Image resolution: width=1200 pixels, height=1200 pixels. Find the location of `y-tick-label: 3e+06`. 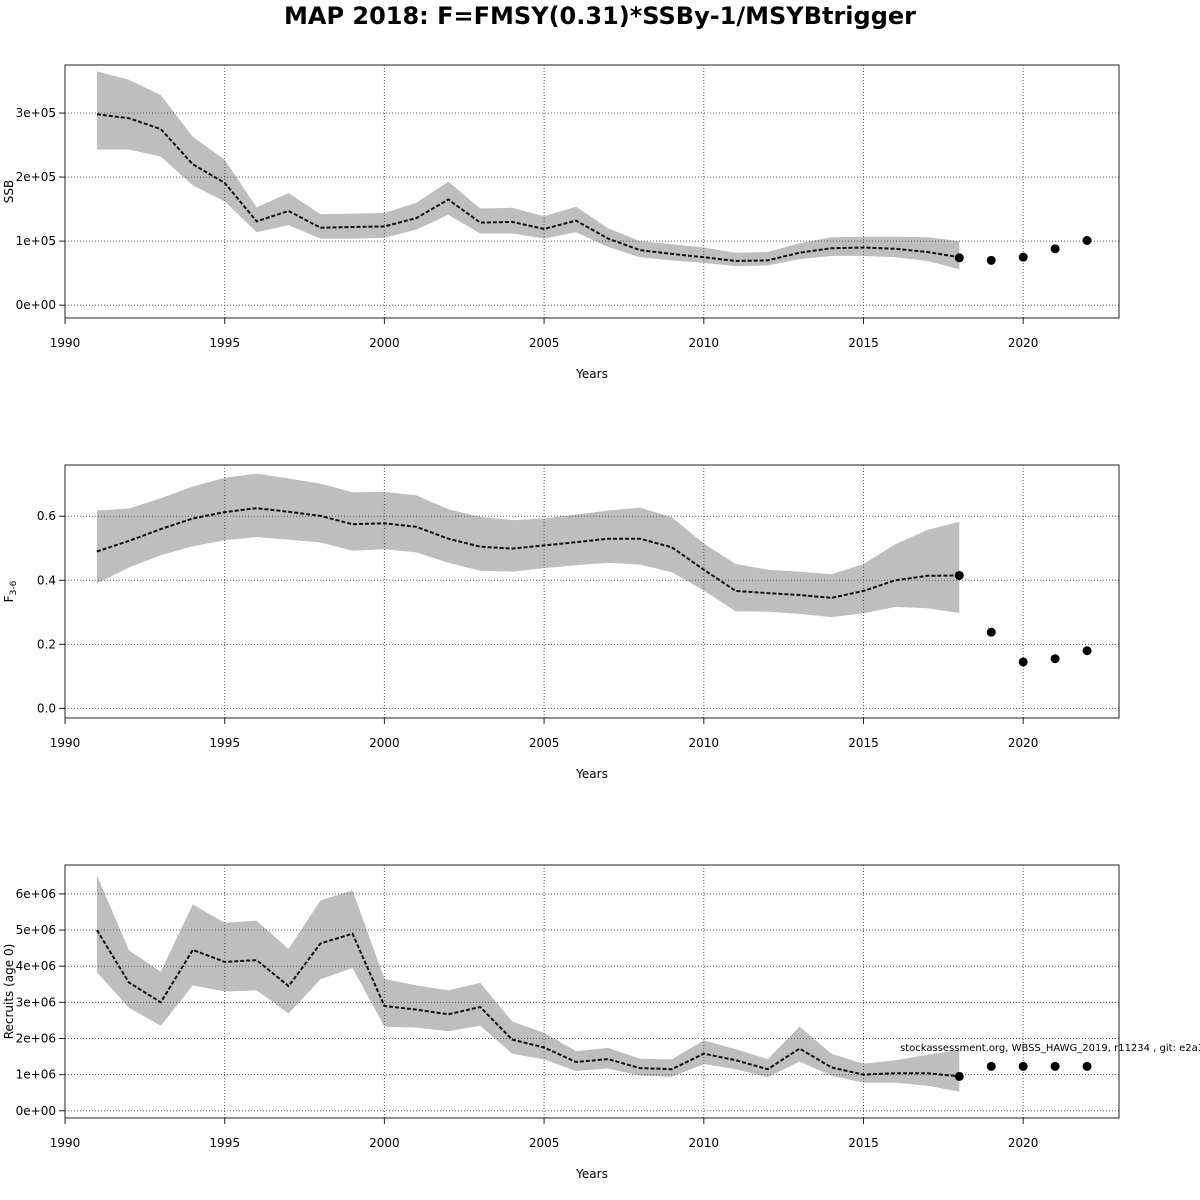

y-tick-label: 3e+06 is located at coordinates (36, 1002).